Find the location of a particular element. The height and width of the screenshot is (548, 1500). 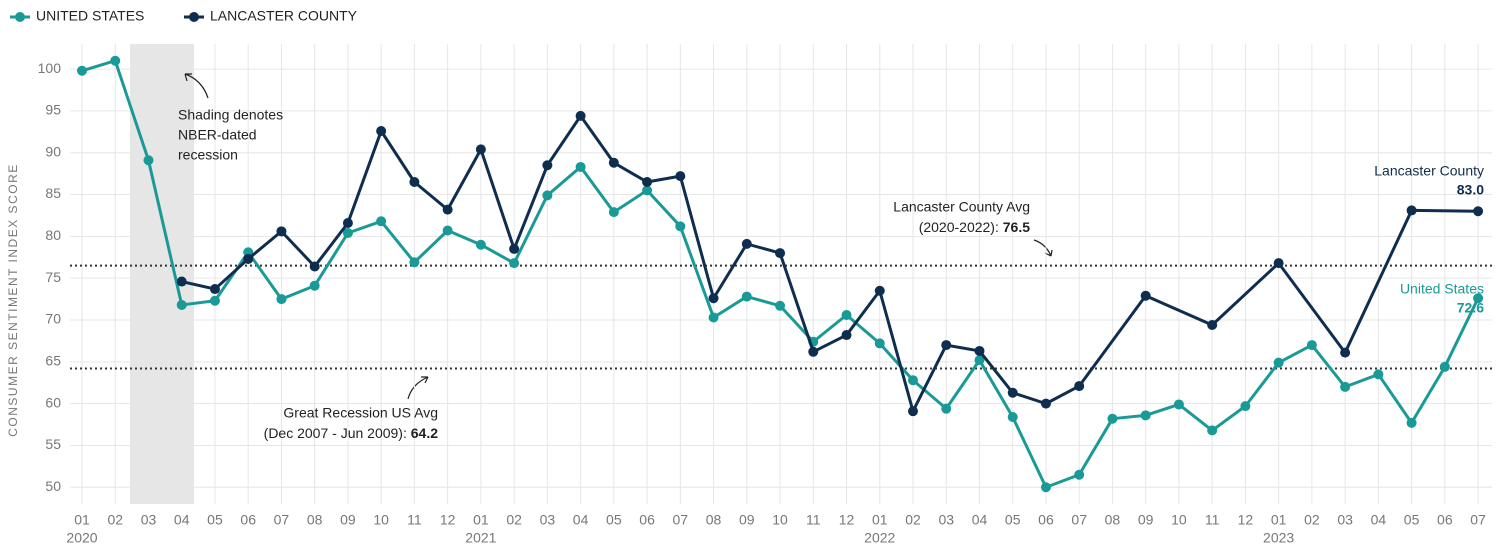

y-tick-label: 50 is located at coordinates (53, 486).